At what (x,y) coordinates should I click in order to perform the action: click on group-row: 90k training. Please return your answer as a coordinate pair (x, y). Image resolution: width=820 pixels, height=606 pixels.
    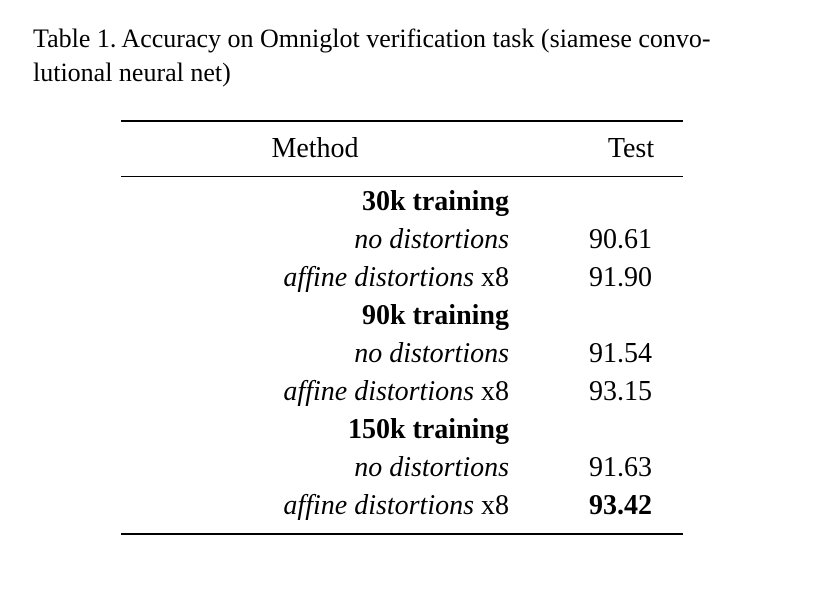
    Looking at the image, I should click on (402, 316).